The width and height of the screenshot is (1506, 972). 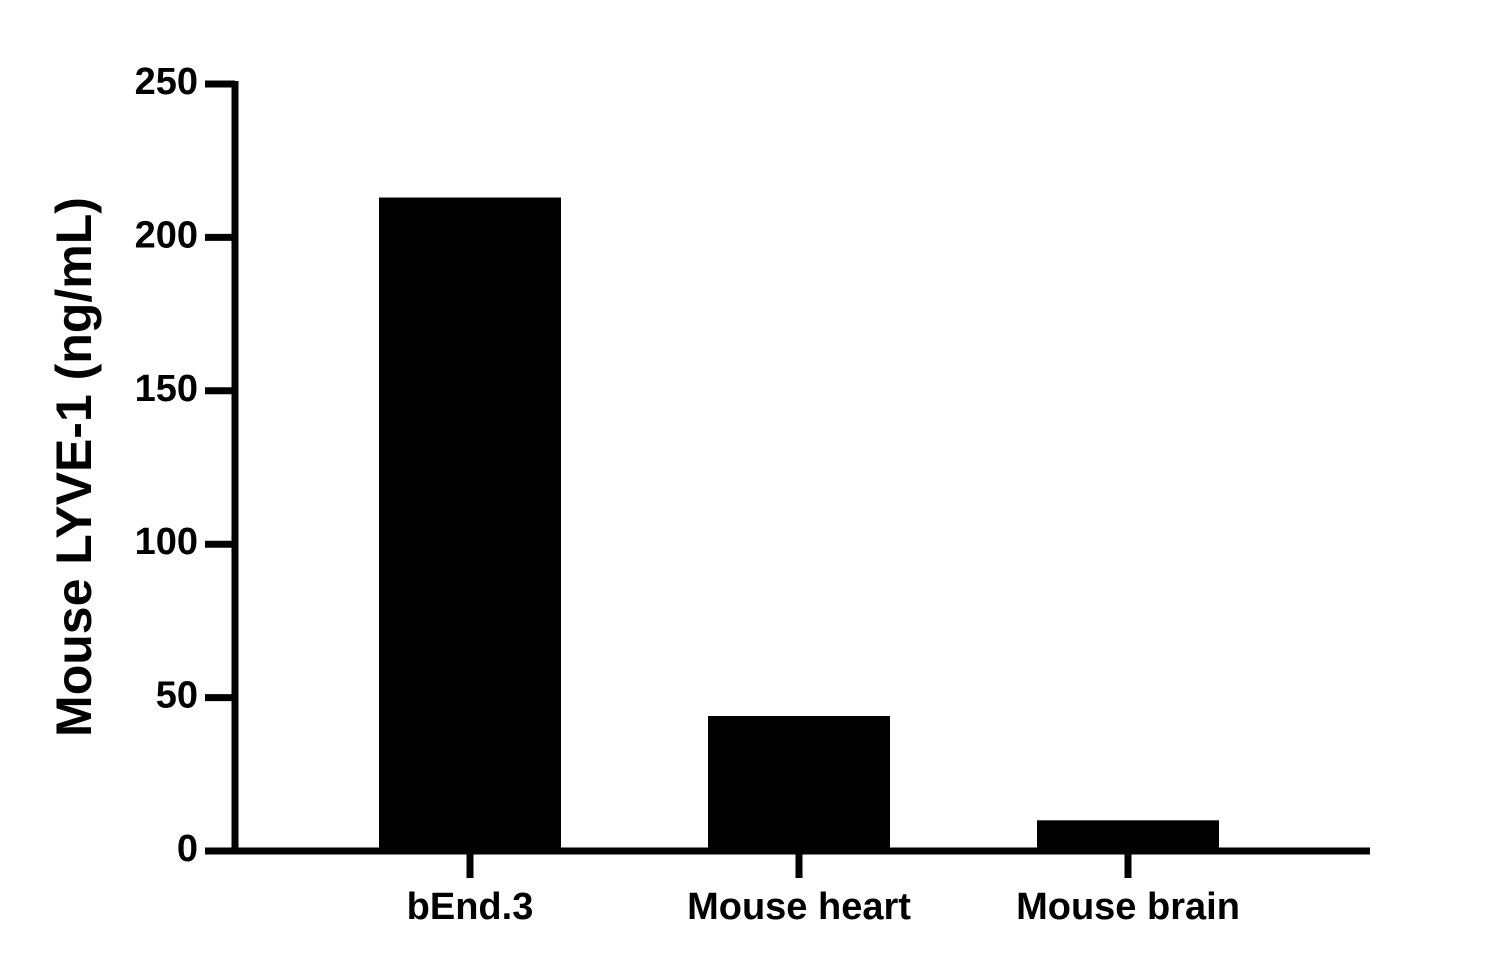 What do you see at coordinates (177, 696) in the screenshot?
I see `y-tick-label: 50` at bounding box center [177, 696].